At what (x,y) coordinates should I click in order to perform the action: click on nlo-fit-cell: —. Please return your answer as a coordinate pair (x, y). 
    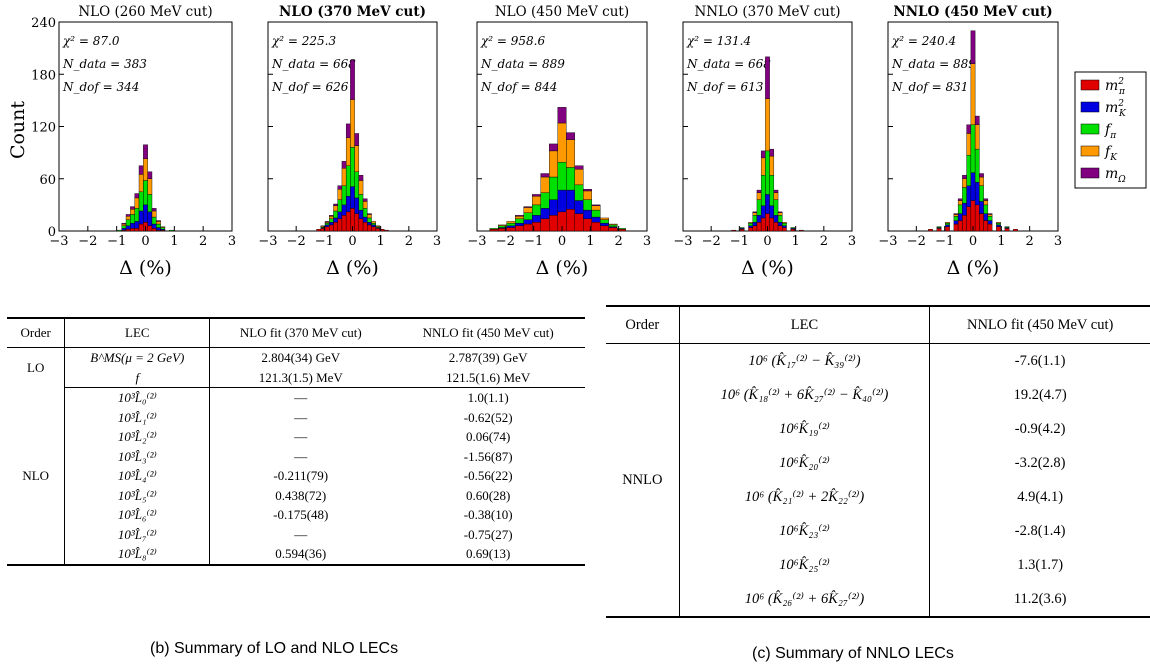
    Looking at the image, I should click on (301, 417).